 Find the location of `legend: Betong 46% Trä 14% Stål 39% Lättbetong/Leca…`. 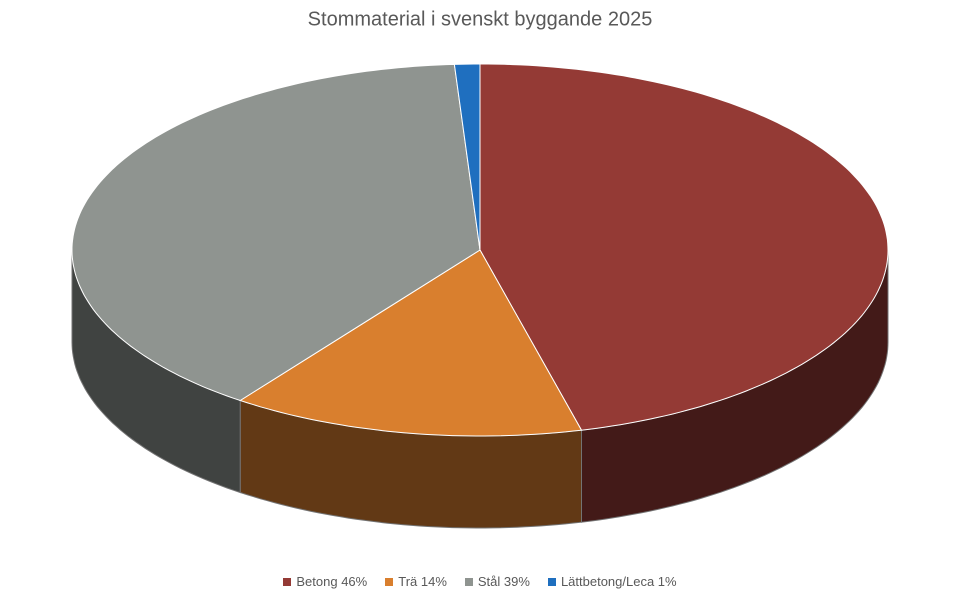

legend: Betong 46% Trä 14% Stål 39% Lättbetong/Leca… is located at coordinates (480, 581).